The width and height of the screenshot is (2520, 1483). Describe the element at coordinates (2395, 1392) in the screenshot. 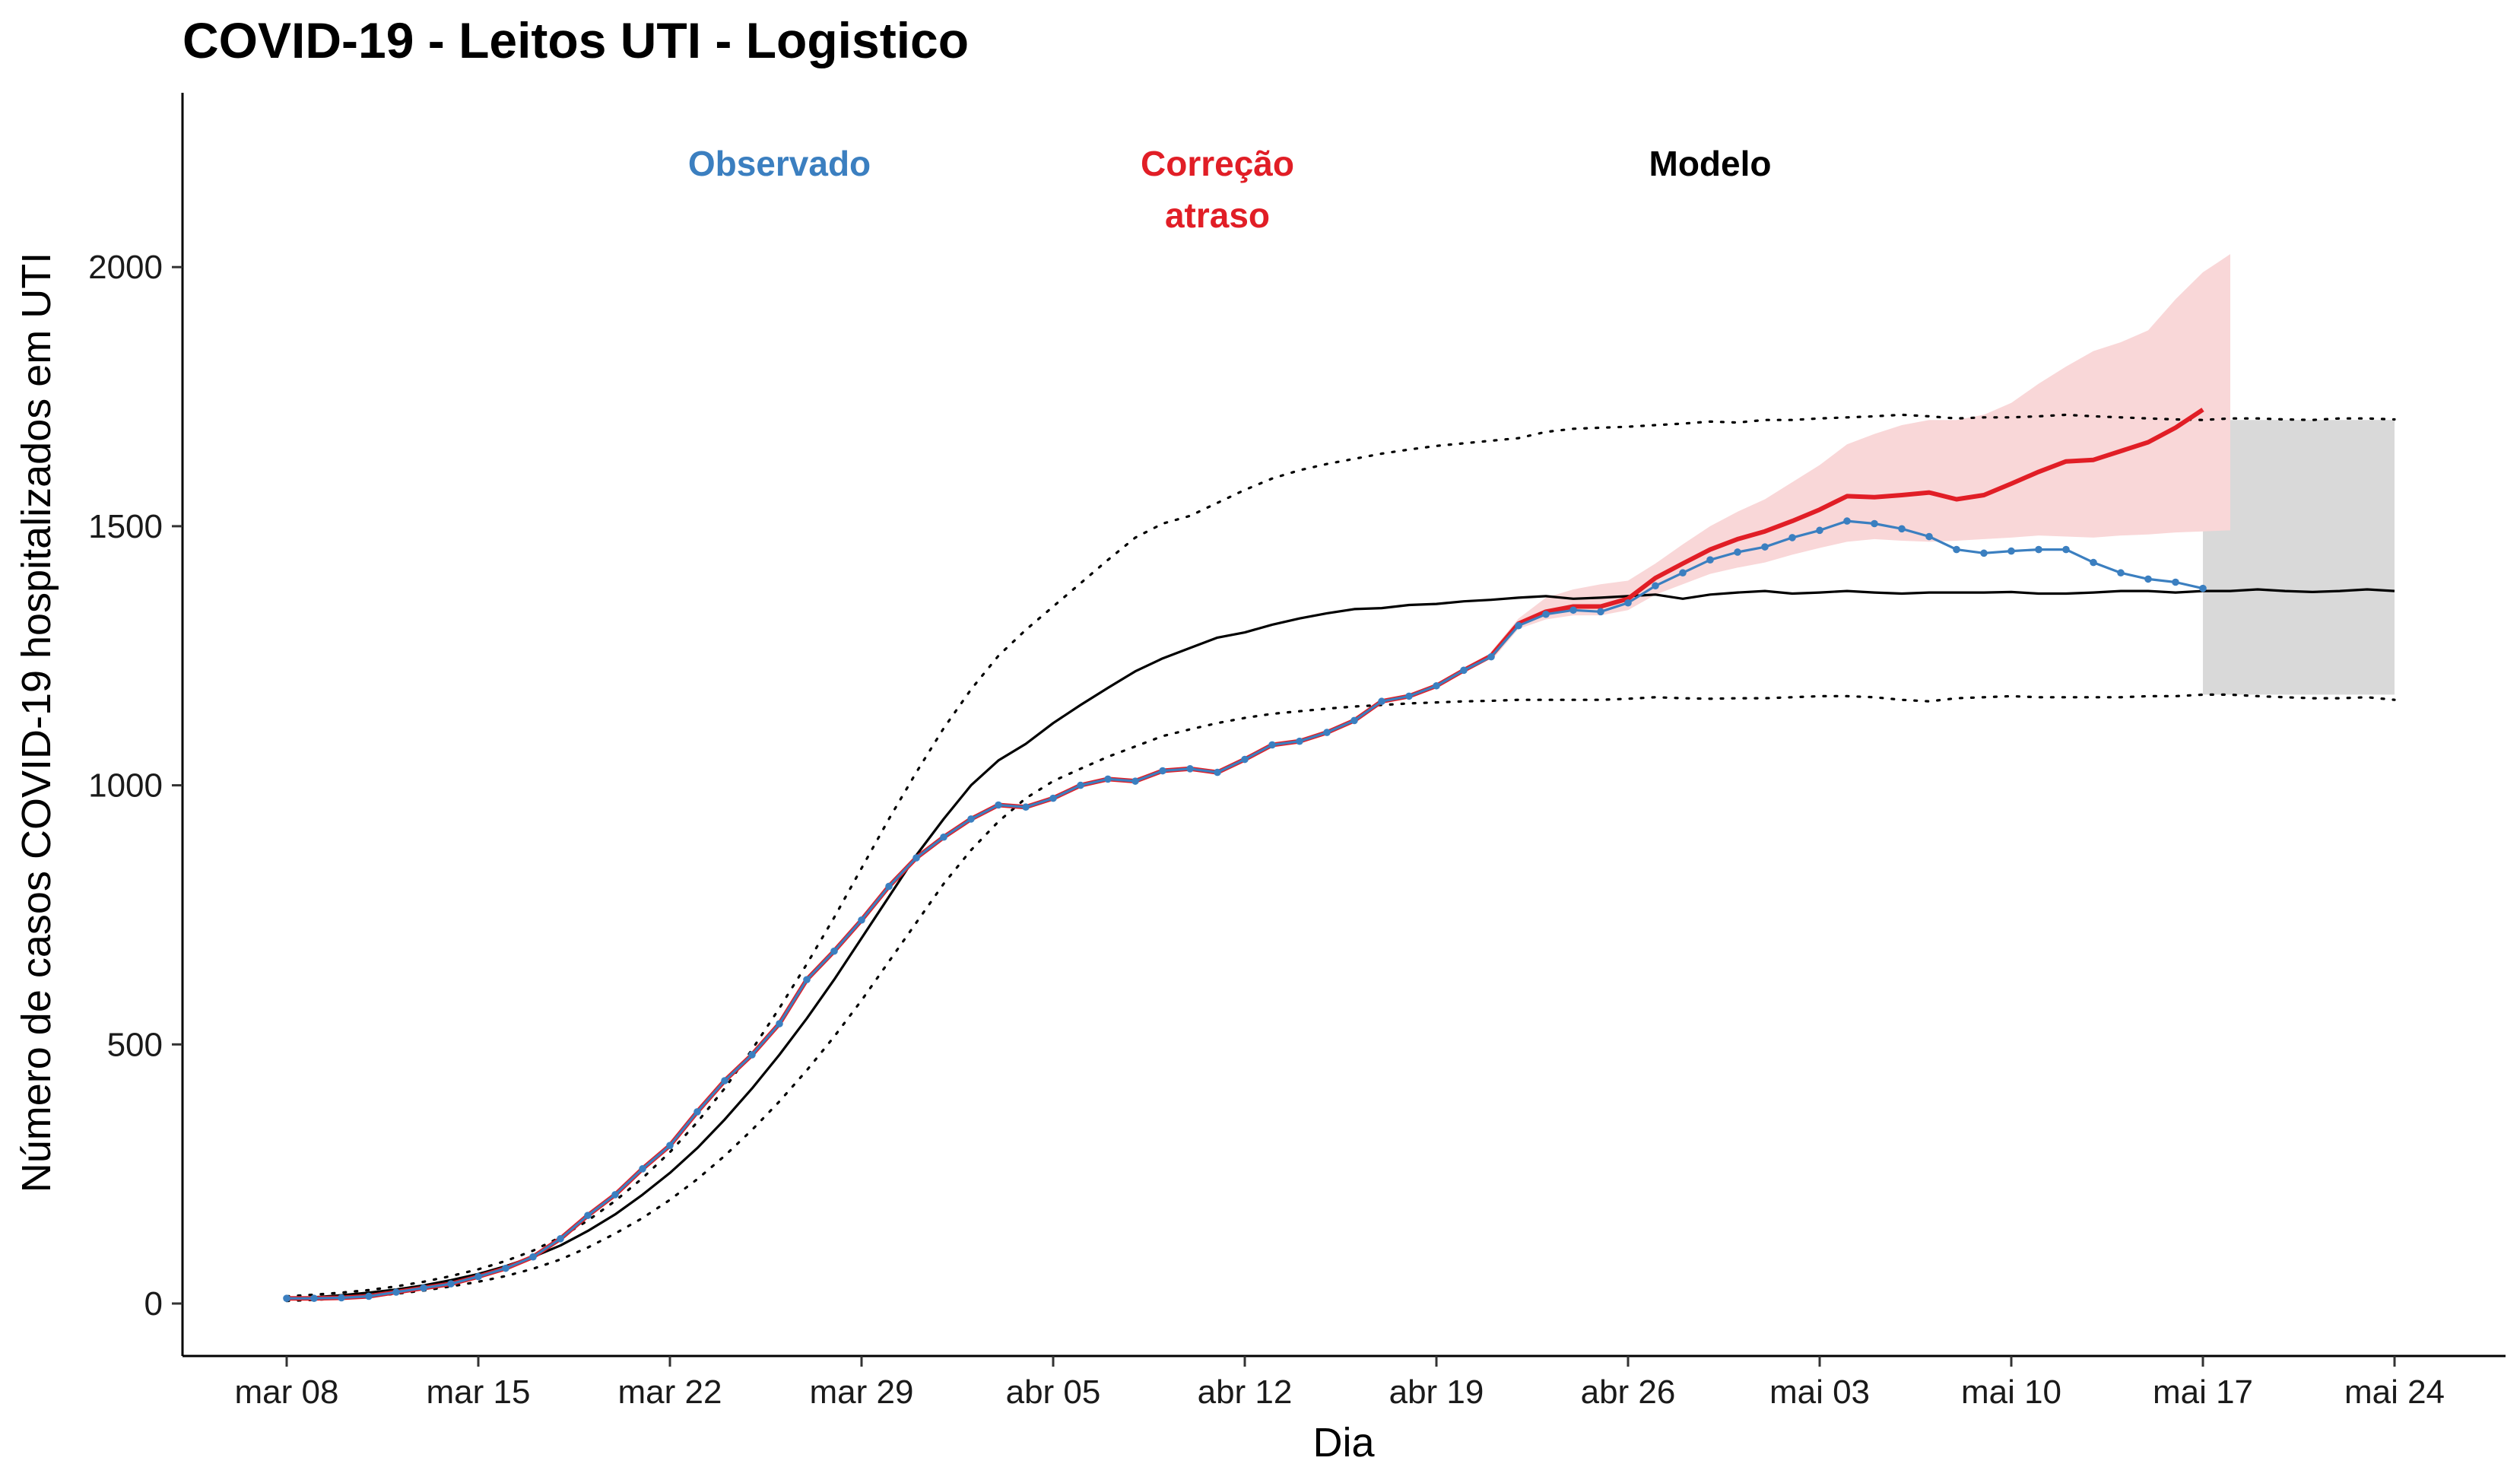

I see `x-tick-label: mai 24` at that location.